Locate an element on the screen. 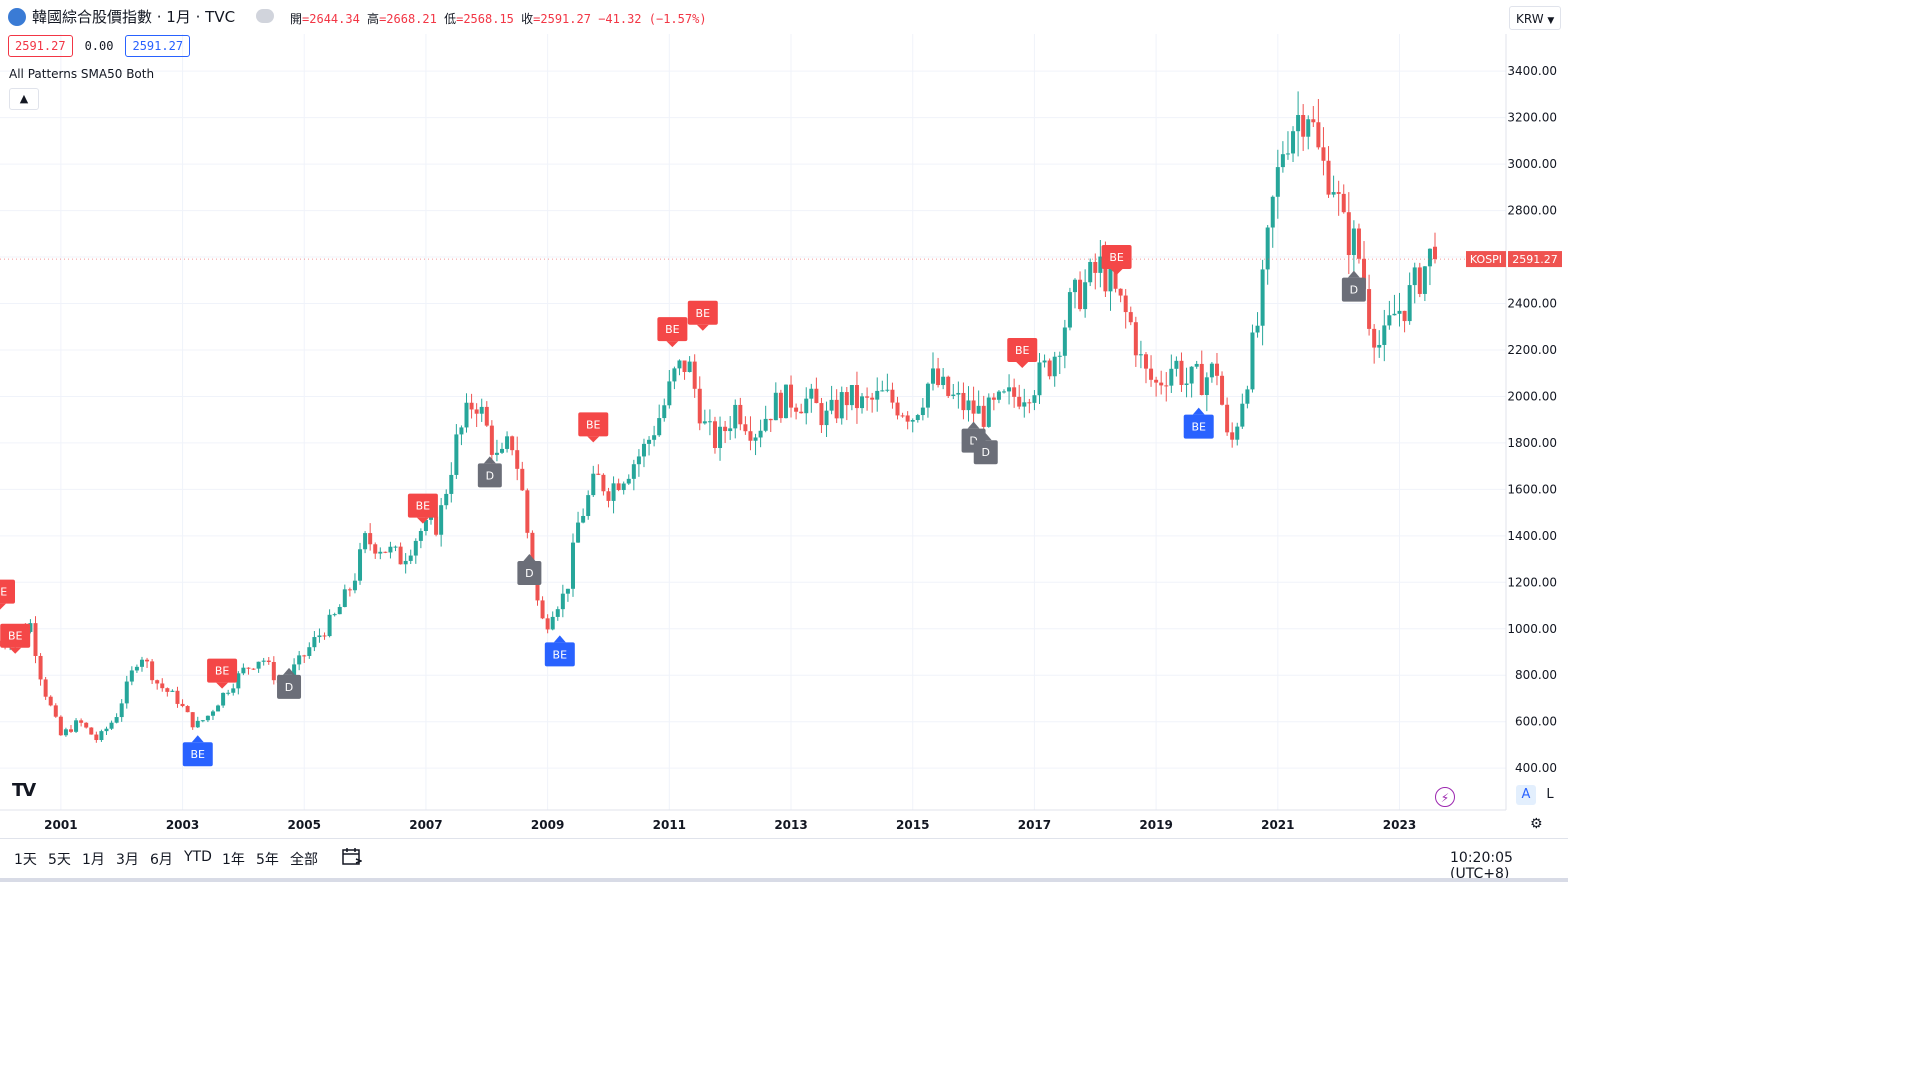 The height and width of the screenshot is (1080, 1920). marker-pointer is located at coordinates (1353, 274).